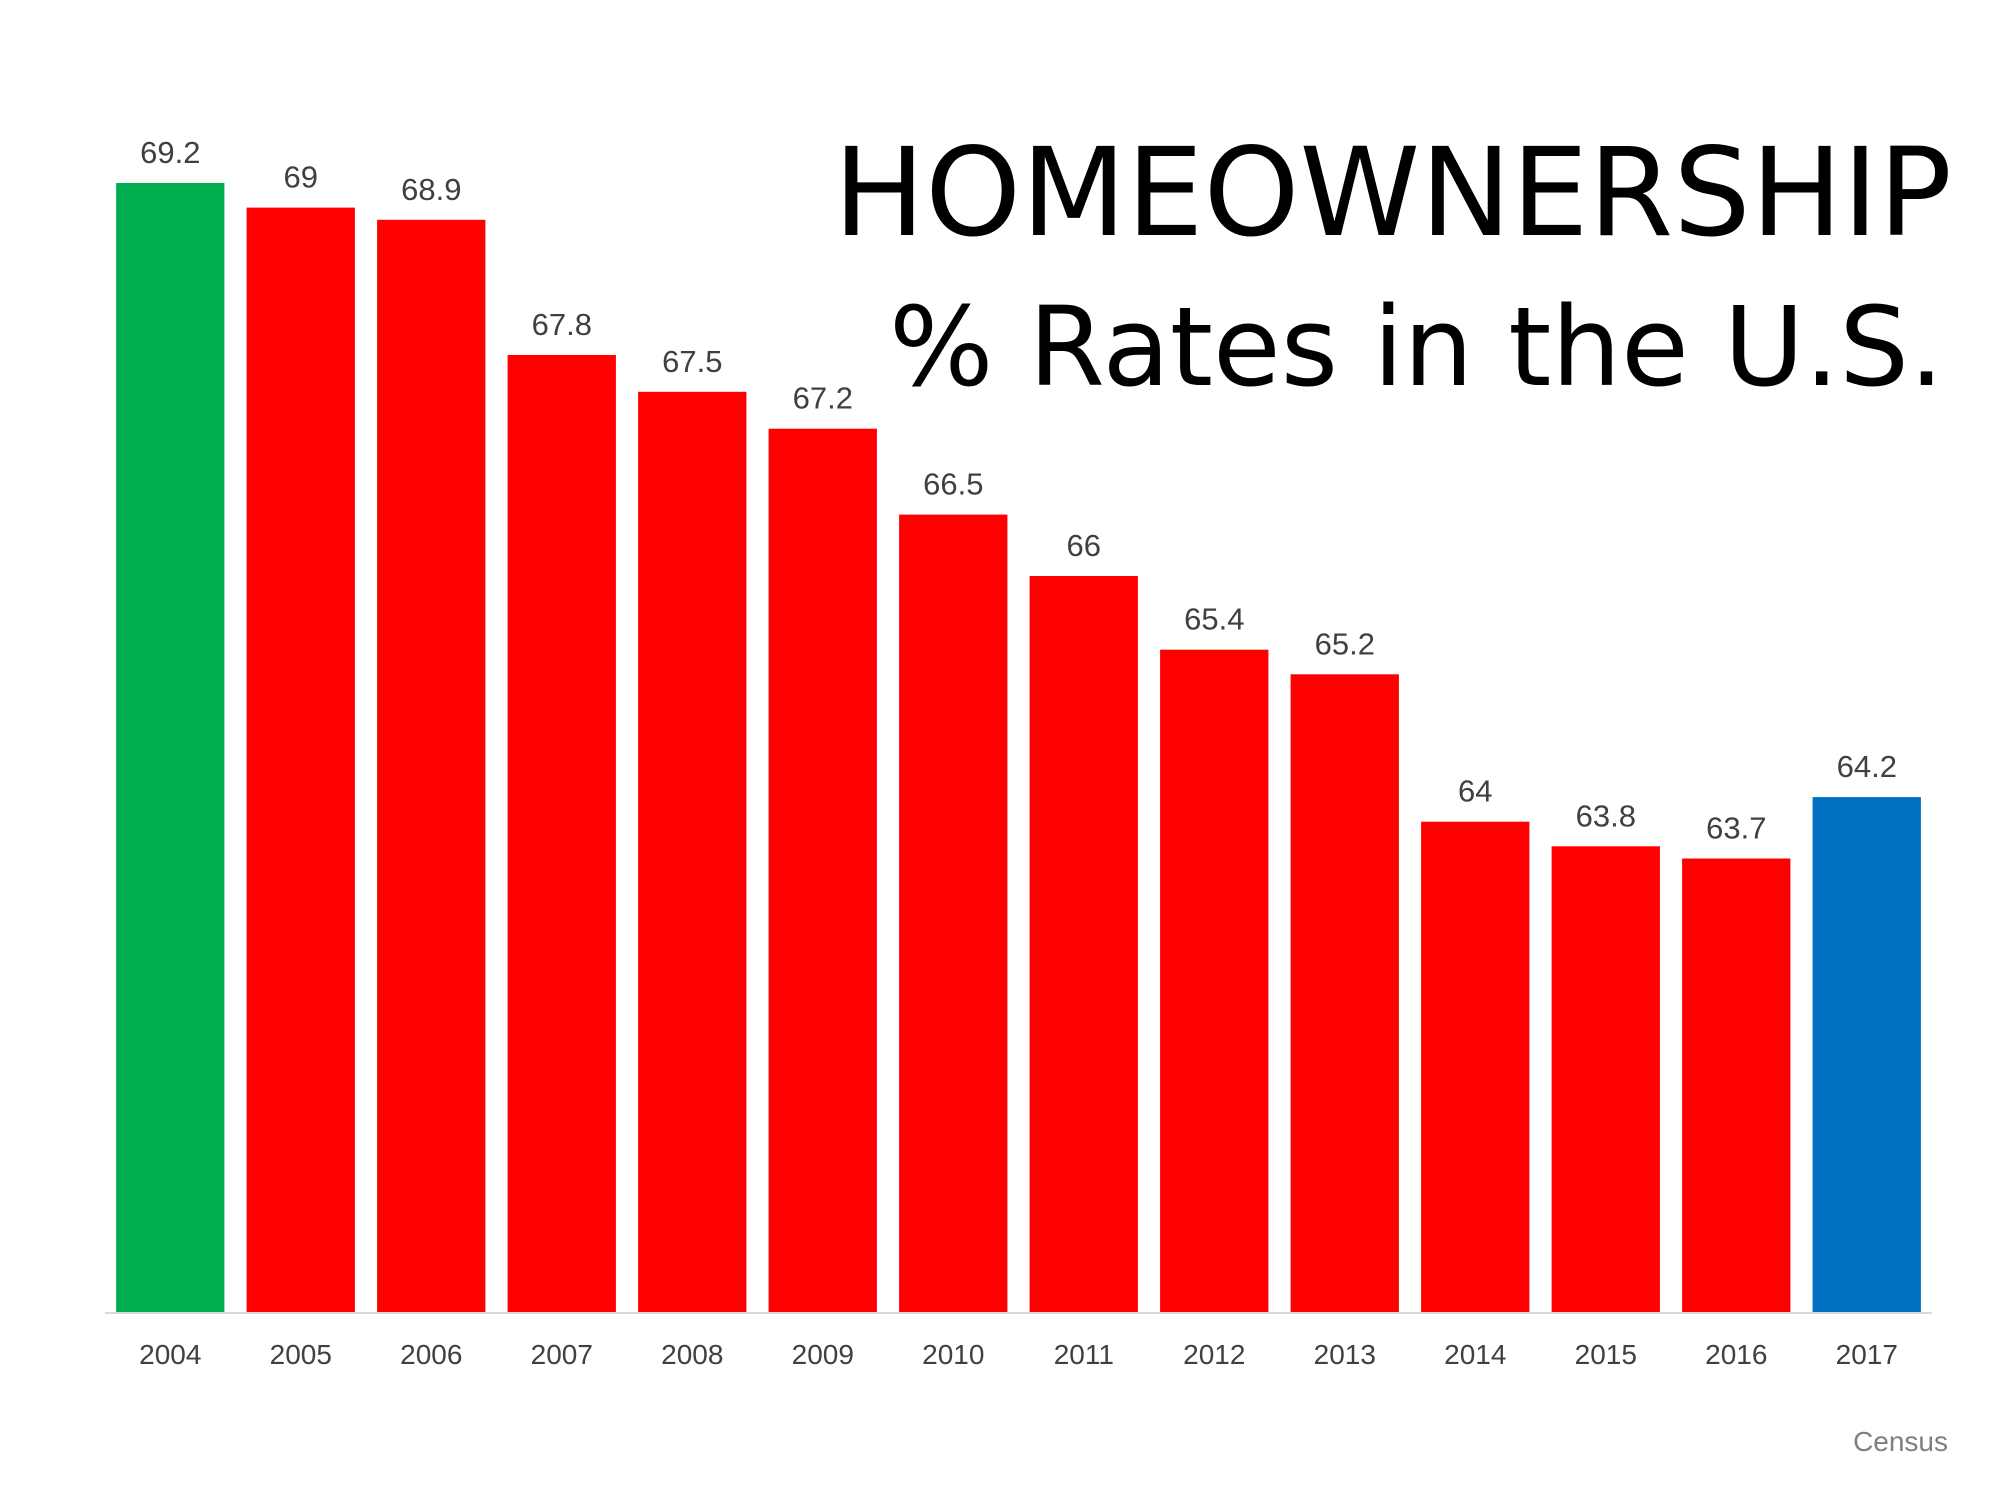  Describe the element at coordinates (431, 189) in the screenshot. I see `value-label-2006: 68.9` at that location.